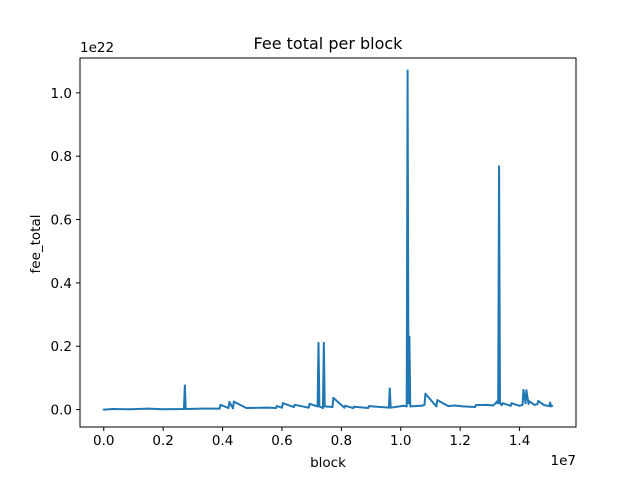  I want to click on x-tick-label: 0.6, so click(281, 441).